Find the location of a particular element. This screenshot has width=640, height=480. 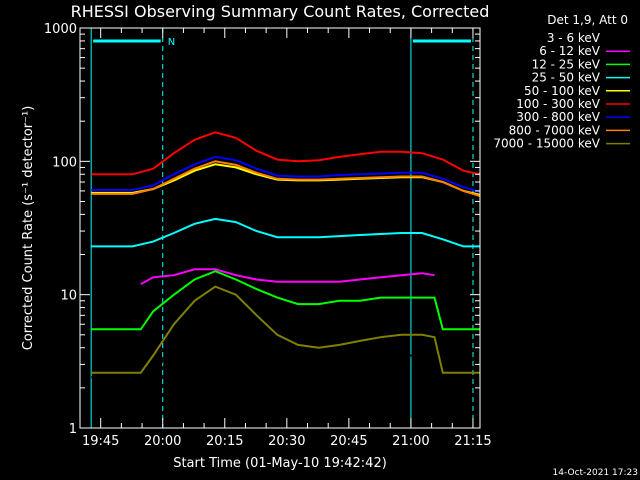

x-tick-label: 20:45 is located at coordinates (348, 441).